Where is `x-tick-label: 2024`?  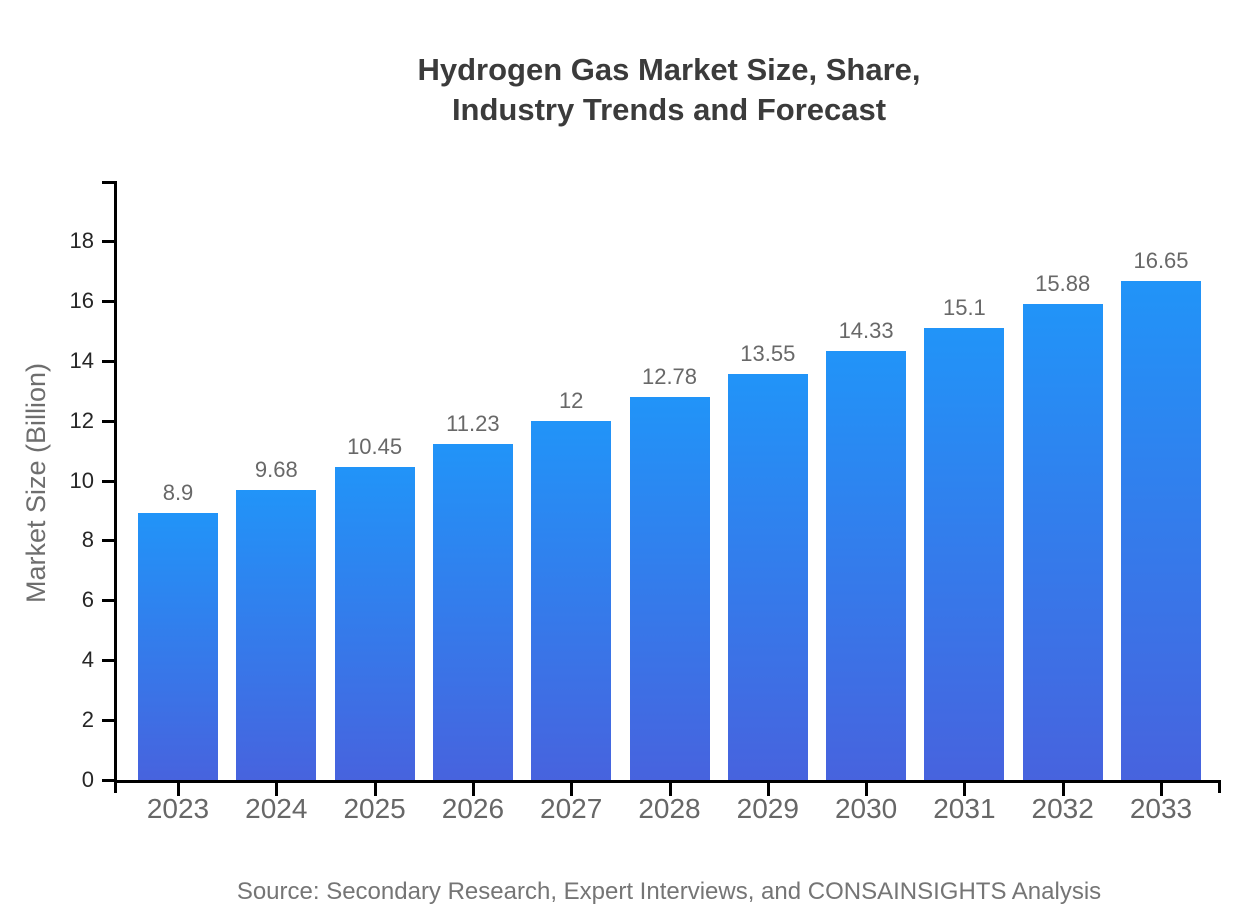
x-tick-label: 2024 is located at coordinates (276, 808).